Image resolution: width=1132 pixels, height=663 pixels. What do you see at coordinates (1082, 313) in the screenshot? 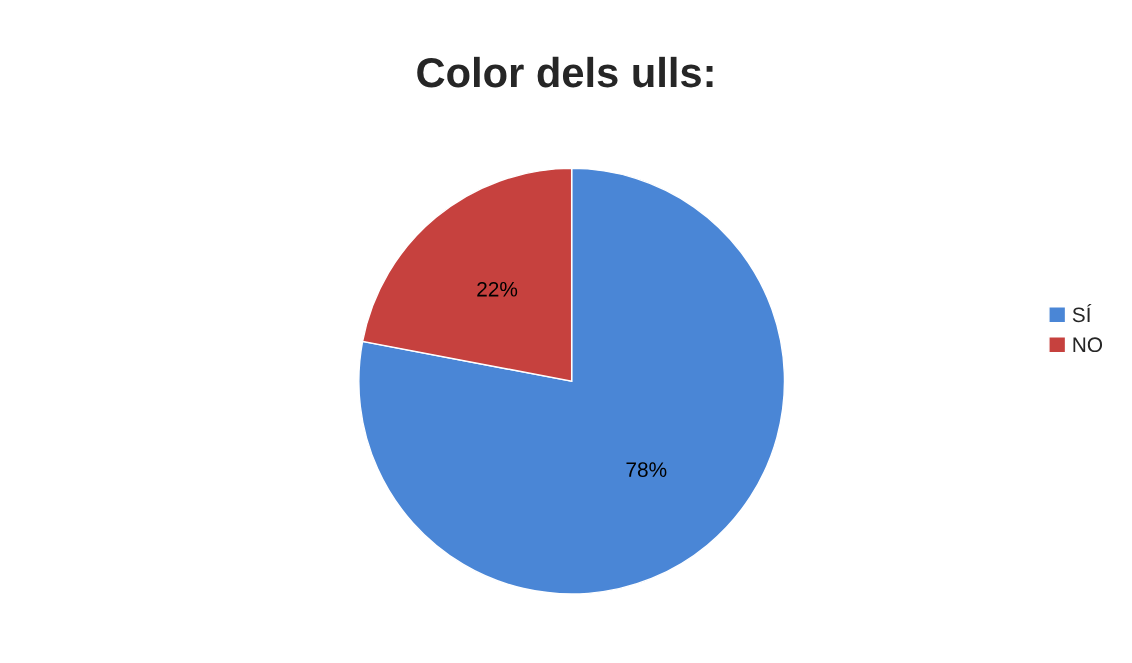
I see `legend-label: SÍ` at bounding box center [1082, 313].